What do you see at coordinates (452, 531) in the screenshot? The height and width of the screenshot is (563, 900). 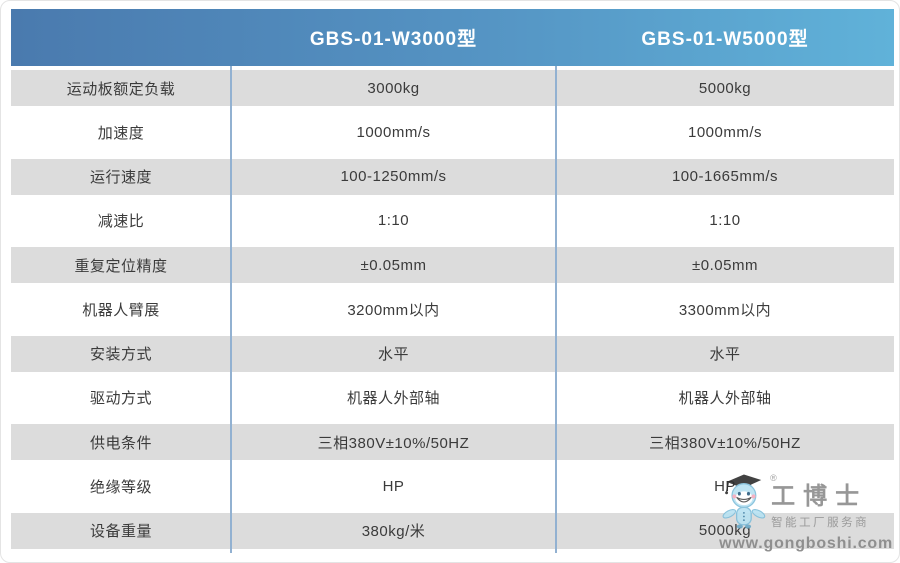 I see `table-row: 设备重量 380kg/米 5000kg` at bounding box center [452, 531].